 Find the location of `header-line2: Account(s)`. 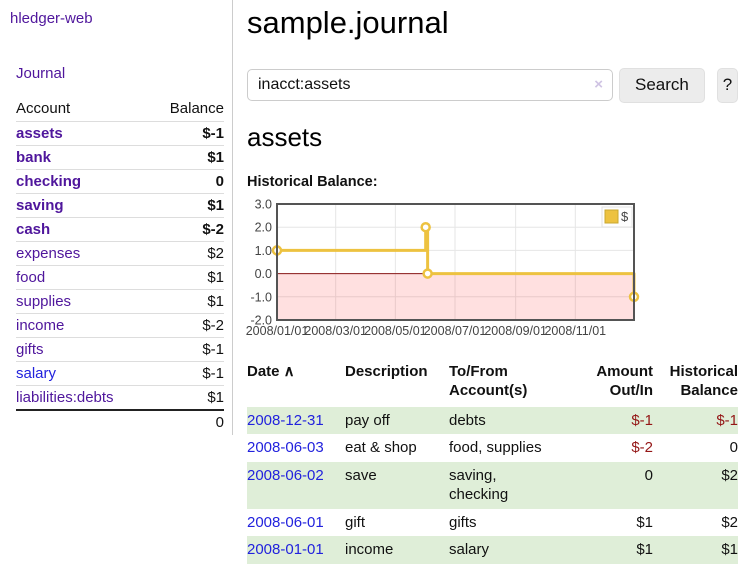

header-line2: Account(s) is located at coordinates (488, 391).